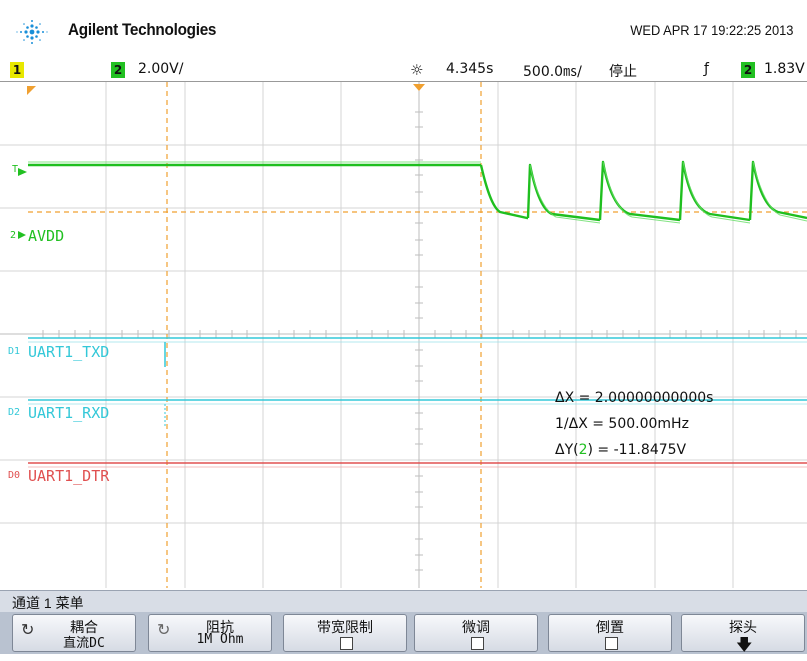  What do you see at coordinates (14, 351) in the screenshot?
I see `digital-index-txd: D1` at bounding box center [14, 351].